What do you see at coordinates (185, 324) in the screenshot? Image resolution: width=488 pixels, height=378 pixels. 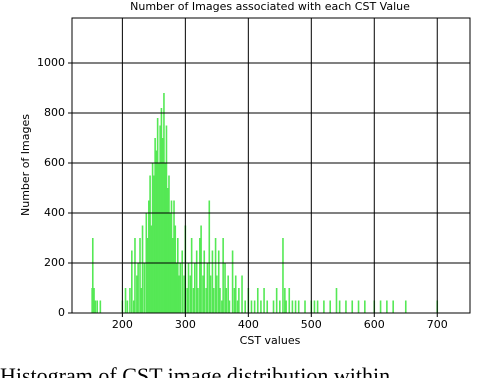 I see `x-tick-label: 300` at bounding box center [185, 324].